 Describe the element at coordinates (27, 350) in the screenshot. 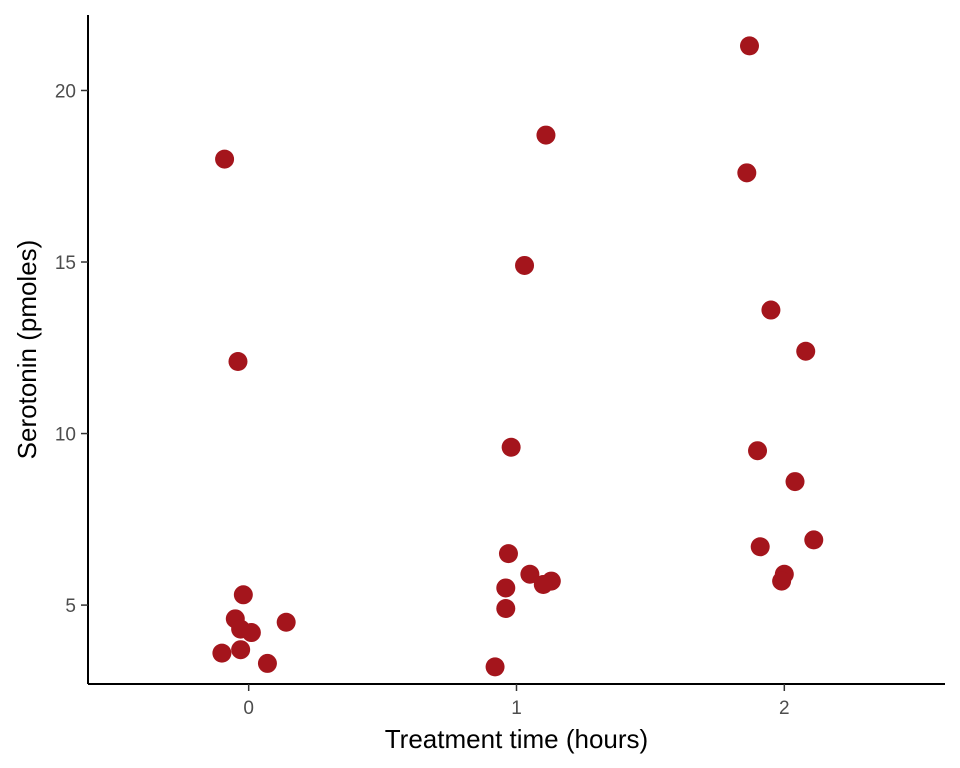

I see `y-axis-title: Serotonin (pmoles)` at that location.